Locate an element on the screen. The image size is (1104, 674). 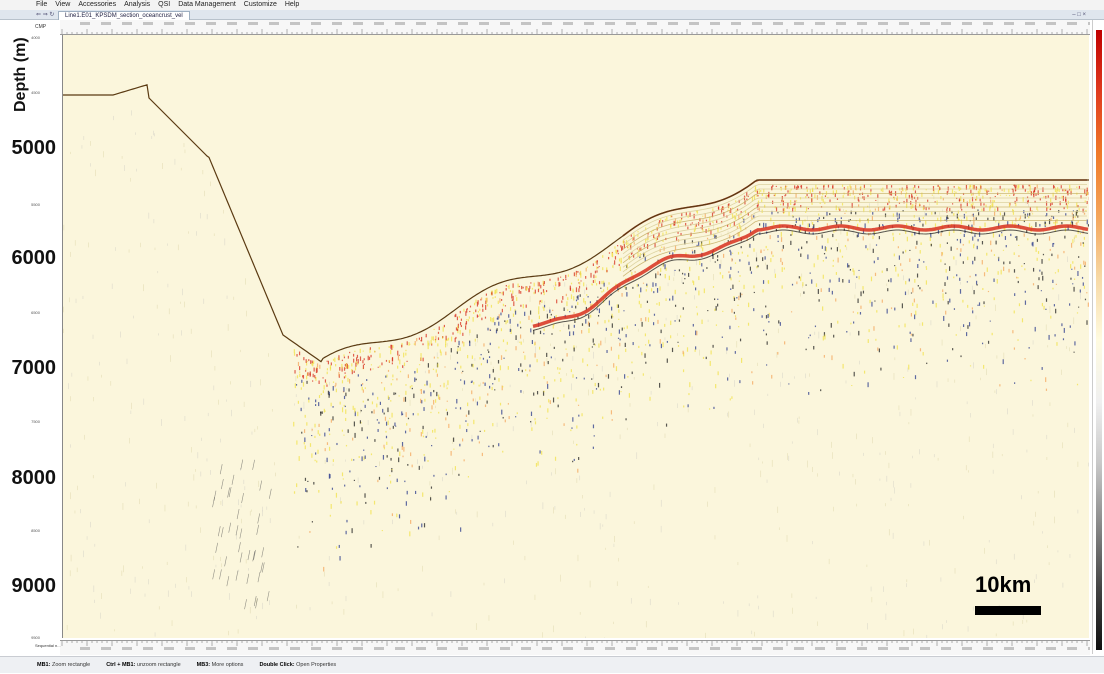
tab-section: Line1.E01_KPSDM_section_oceancrust_vel is located at coordinates (124, 15).